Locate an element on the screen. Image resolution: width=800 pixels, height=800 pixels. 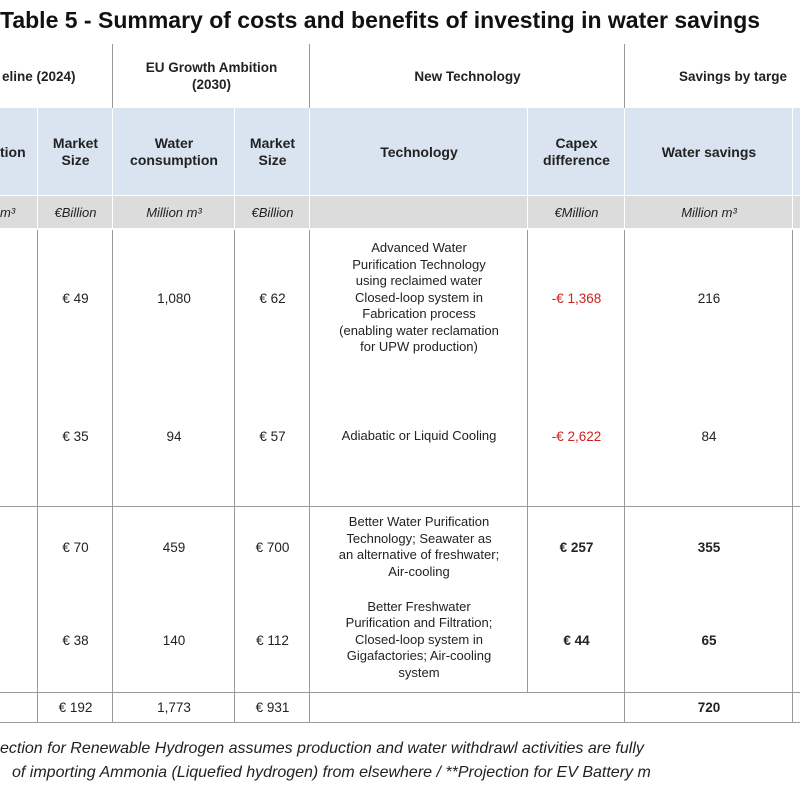
column-header-market-size-2030: Market Size is located at coordinates (272, 152).